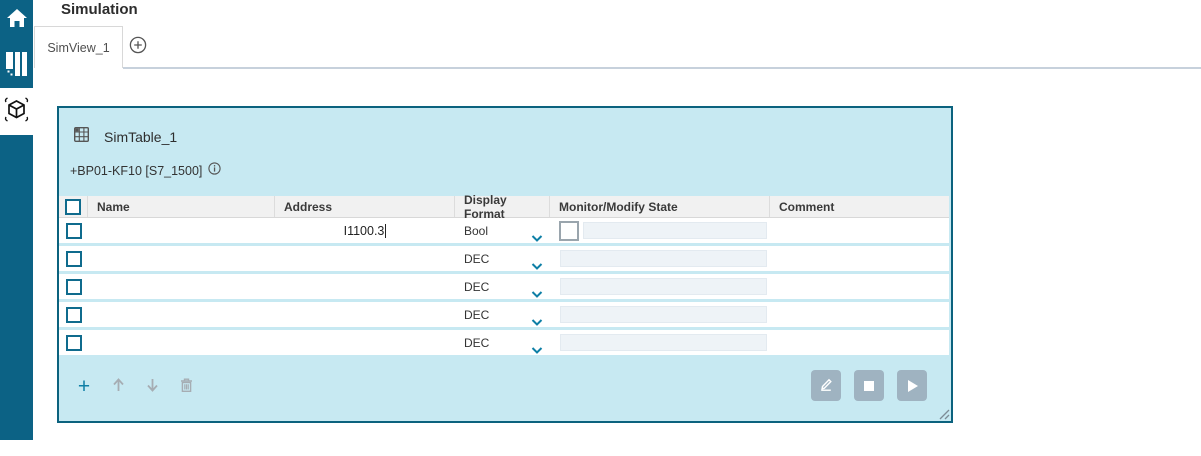 This screenshot has width=1201, height=456. I want to click on plus-circle-icon, so click(138, 47).